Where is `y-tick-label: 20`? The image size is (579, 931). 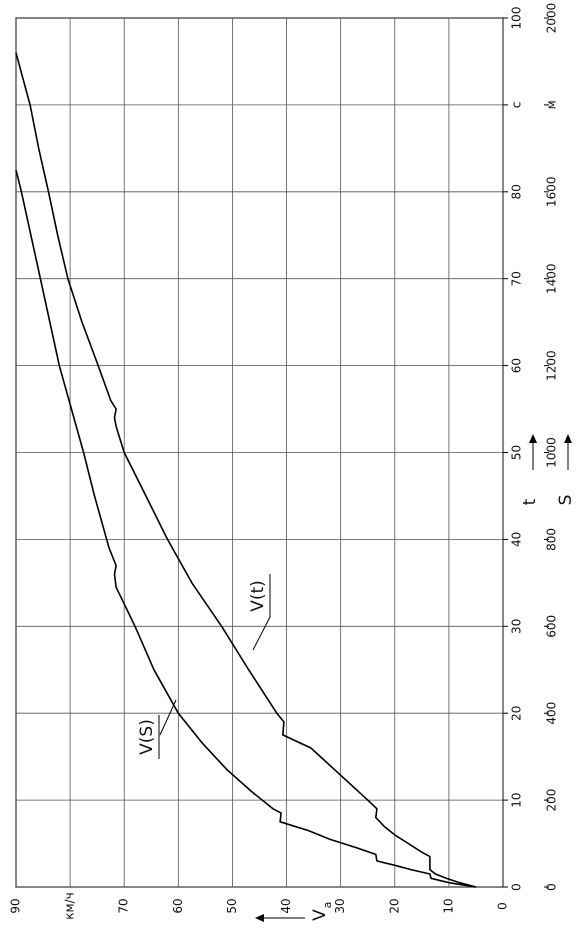
y-tick-label: 20 is located at coordinates (394, 905).